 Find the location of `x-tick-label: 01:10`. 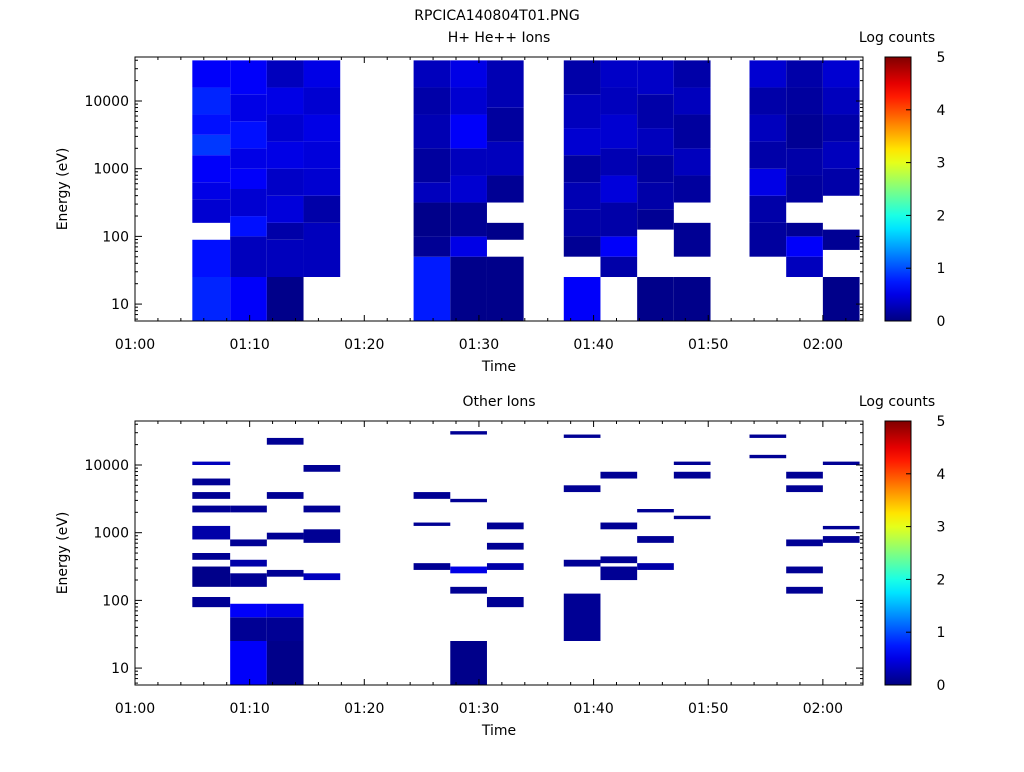

x-tick-label: 01:10 is located at coordinates (249, 345).